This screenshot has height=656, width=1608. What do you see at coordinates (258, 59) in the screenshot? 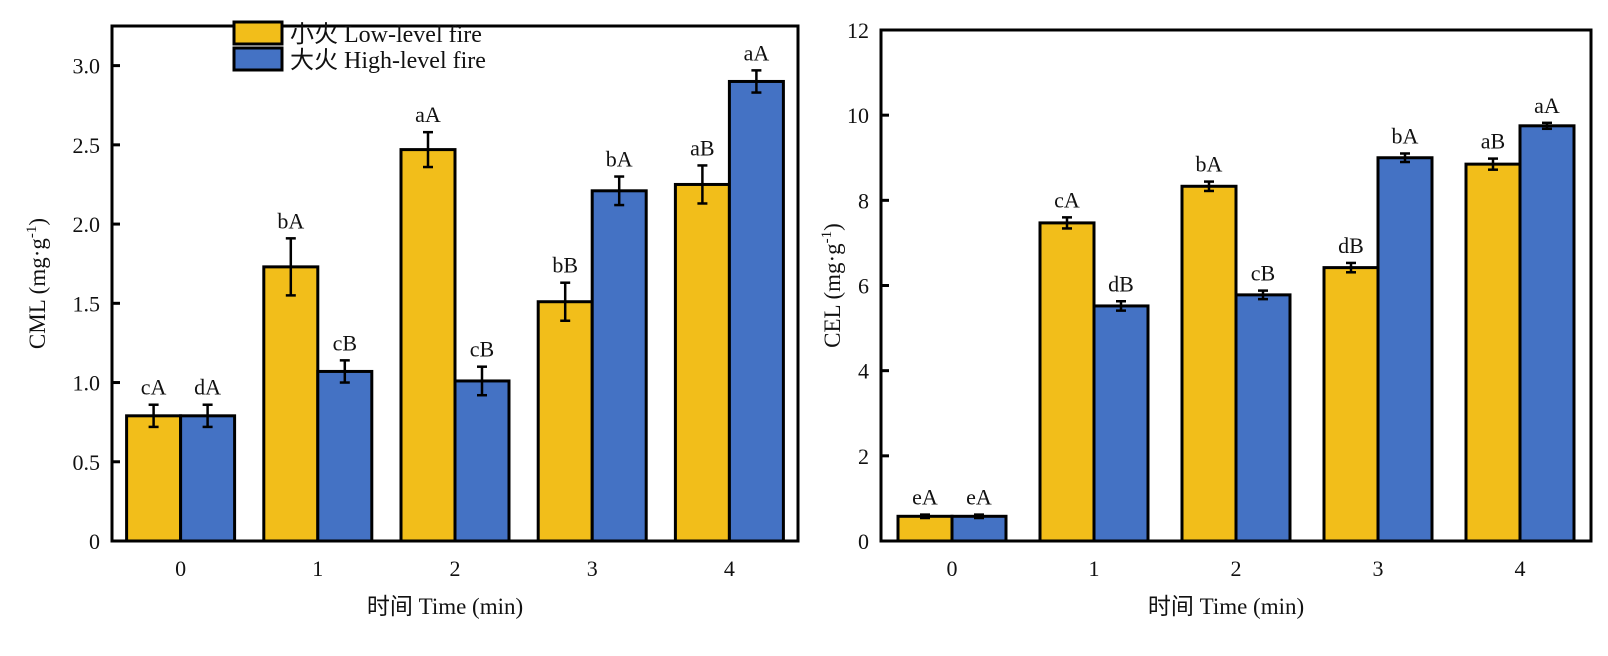
I see `legend-swatch-high` at bounding box center [258, 59].